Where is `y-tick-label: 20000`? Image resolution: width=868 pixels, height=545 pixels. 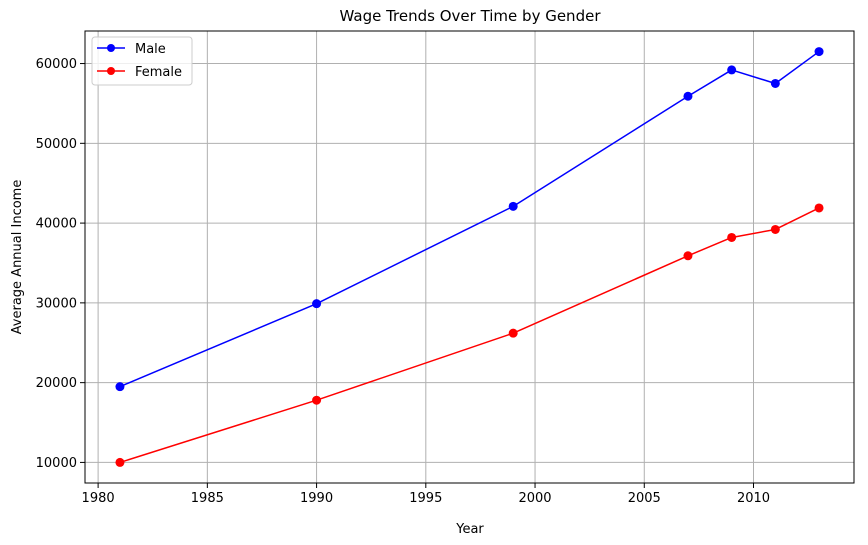 y-tick-label: 20000 is located at coordinates (56, 383).